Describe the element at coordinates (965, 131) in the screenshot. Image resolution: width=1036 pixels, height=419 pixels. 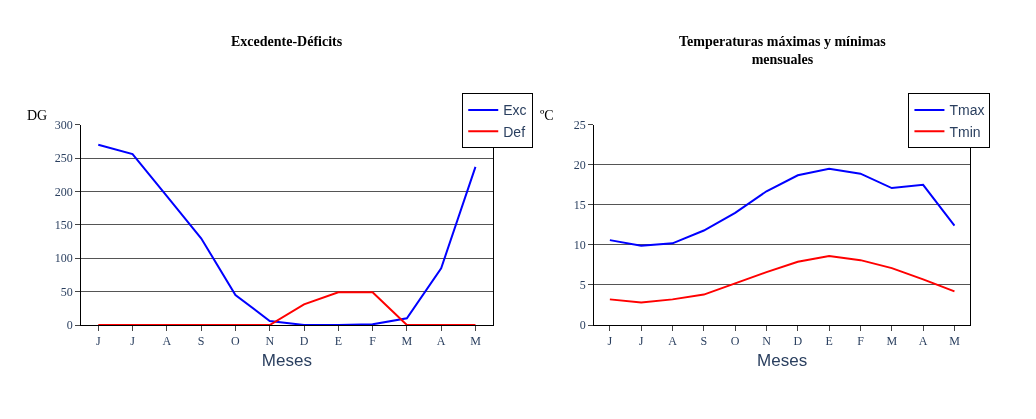
I see `legend-label: Tmin` at that location.